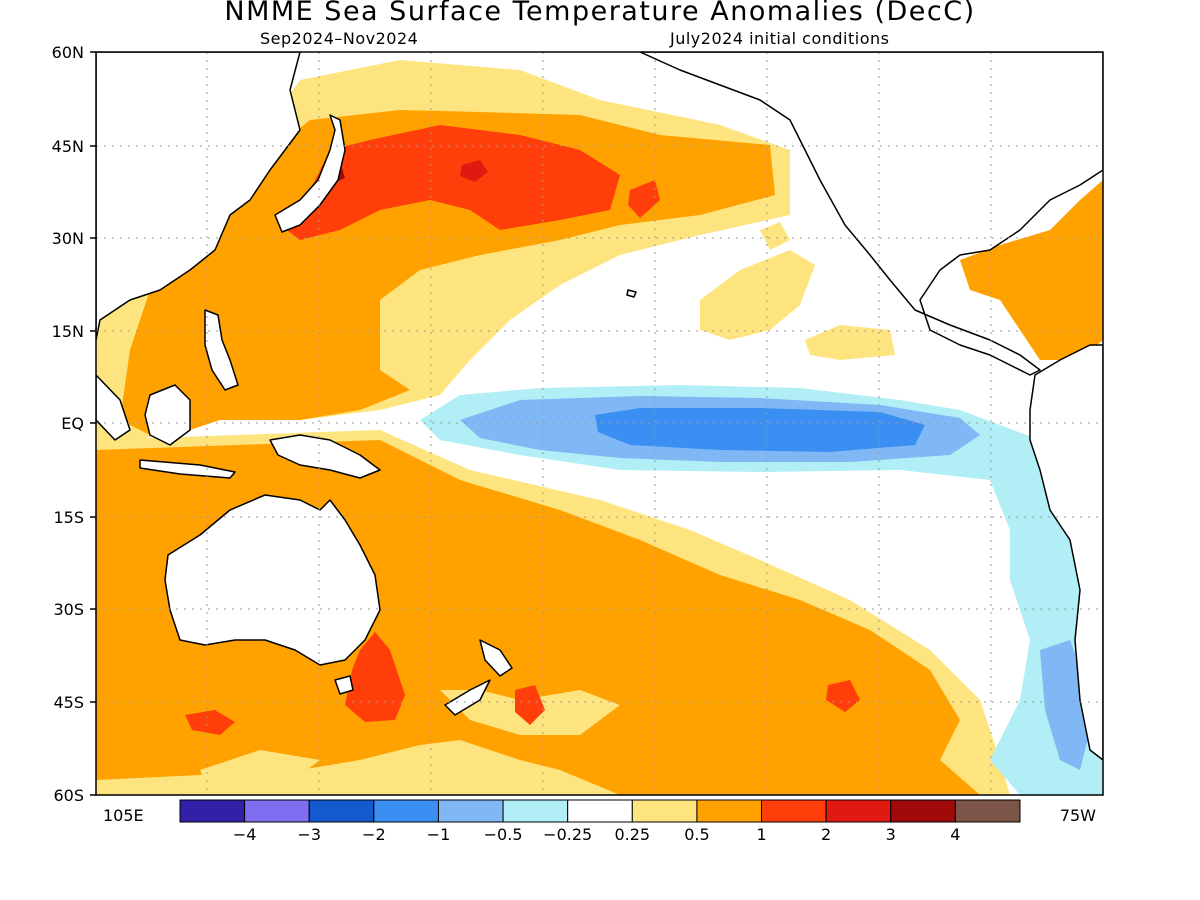  I want to click on anomaly-0.25-south-gap2, so click(260, 770).